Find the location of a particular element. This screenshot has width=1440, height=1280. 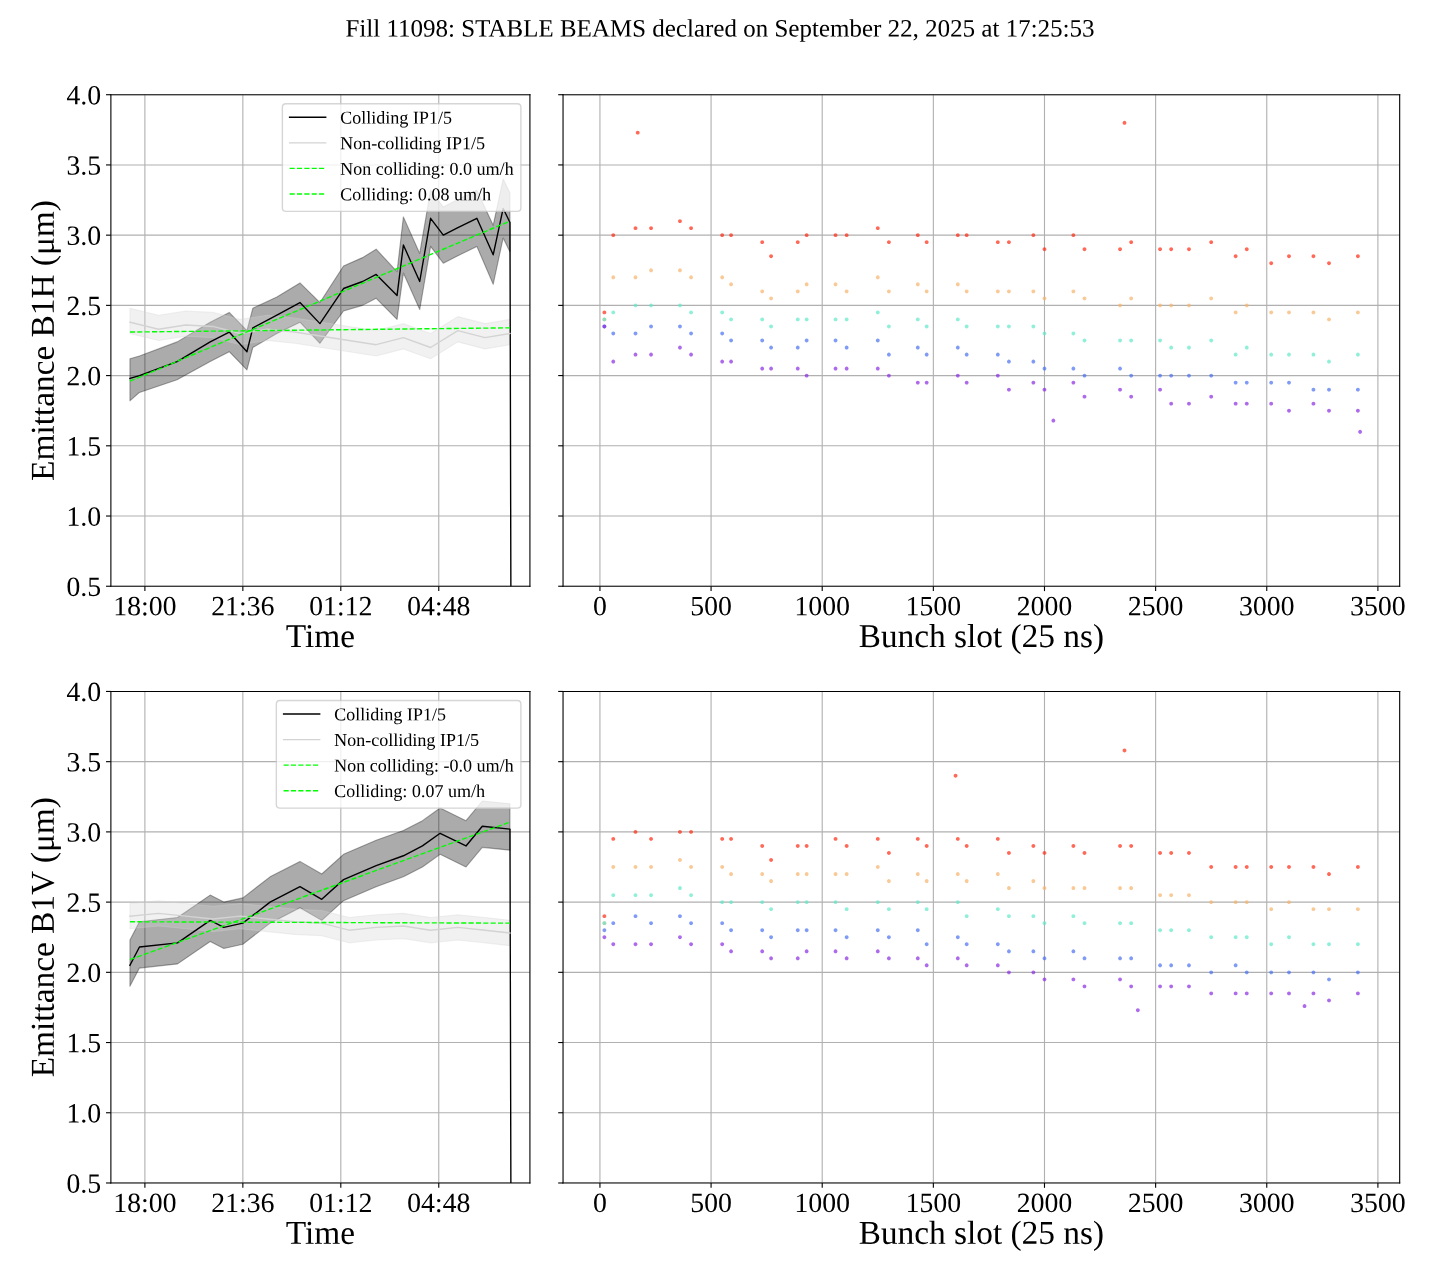

x-axis-title: Bunch slot (25 ns) is located at coordinates (981, 639).